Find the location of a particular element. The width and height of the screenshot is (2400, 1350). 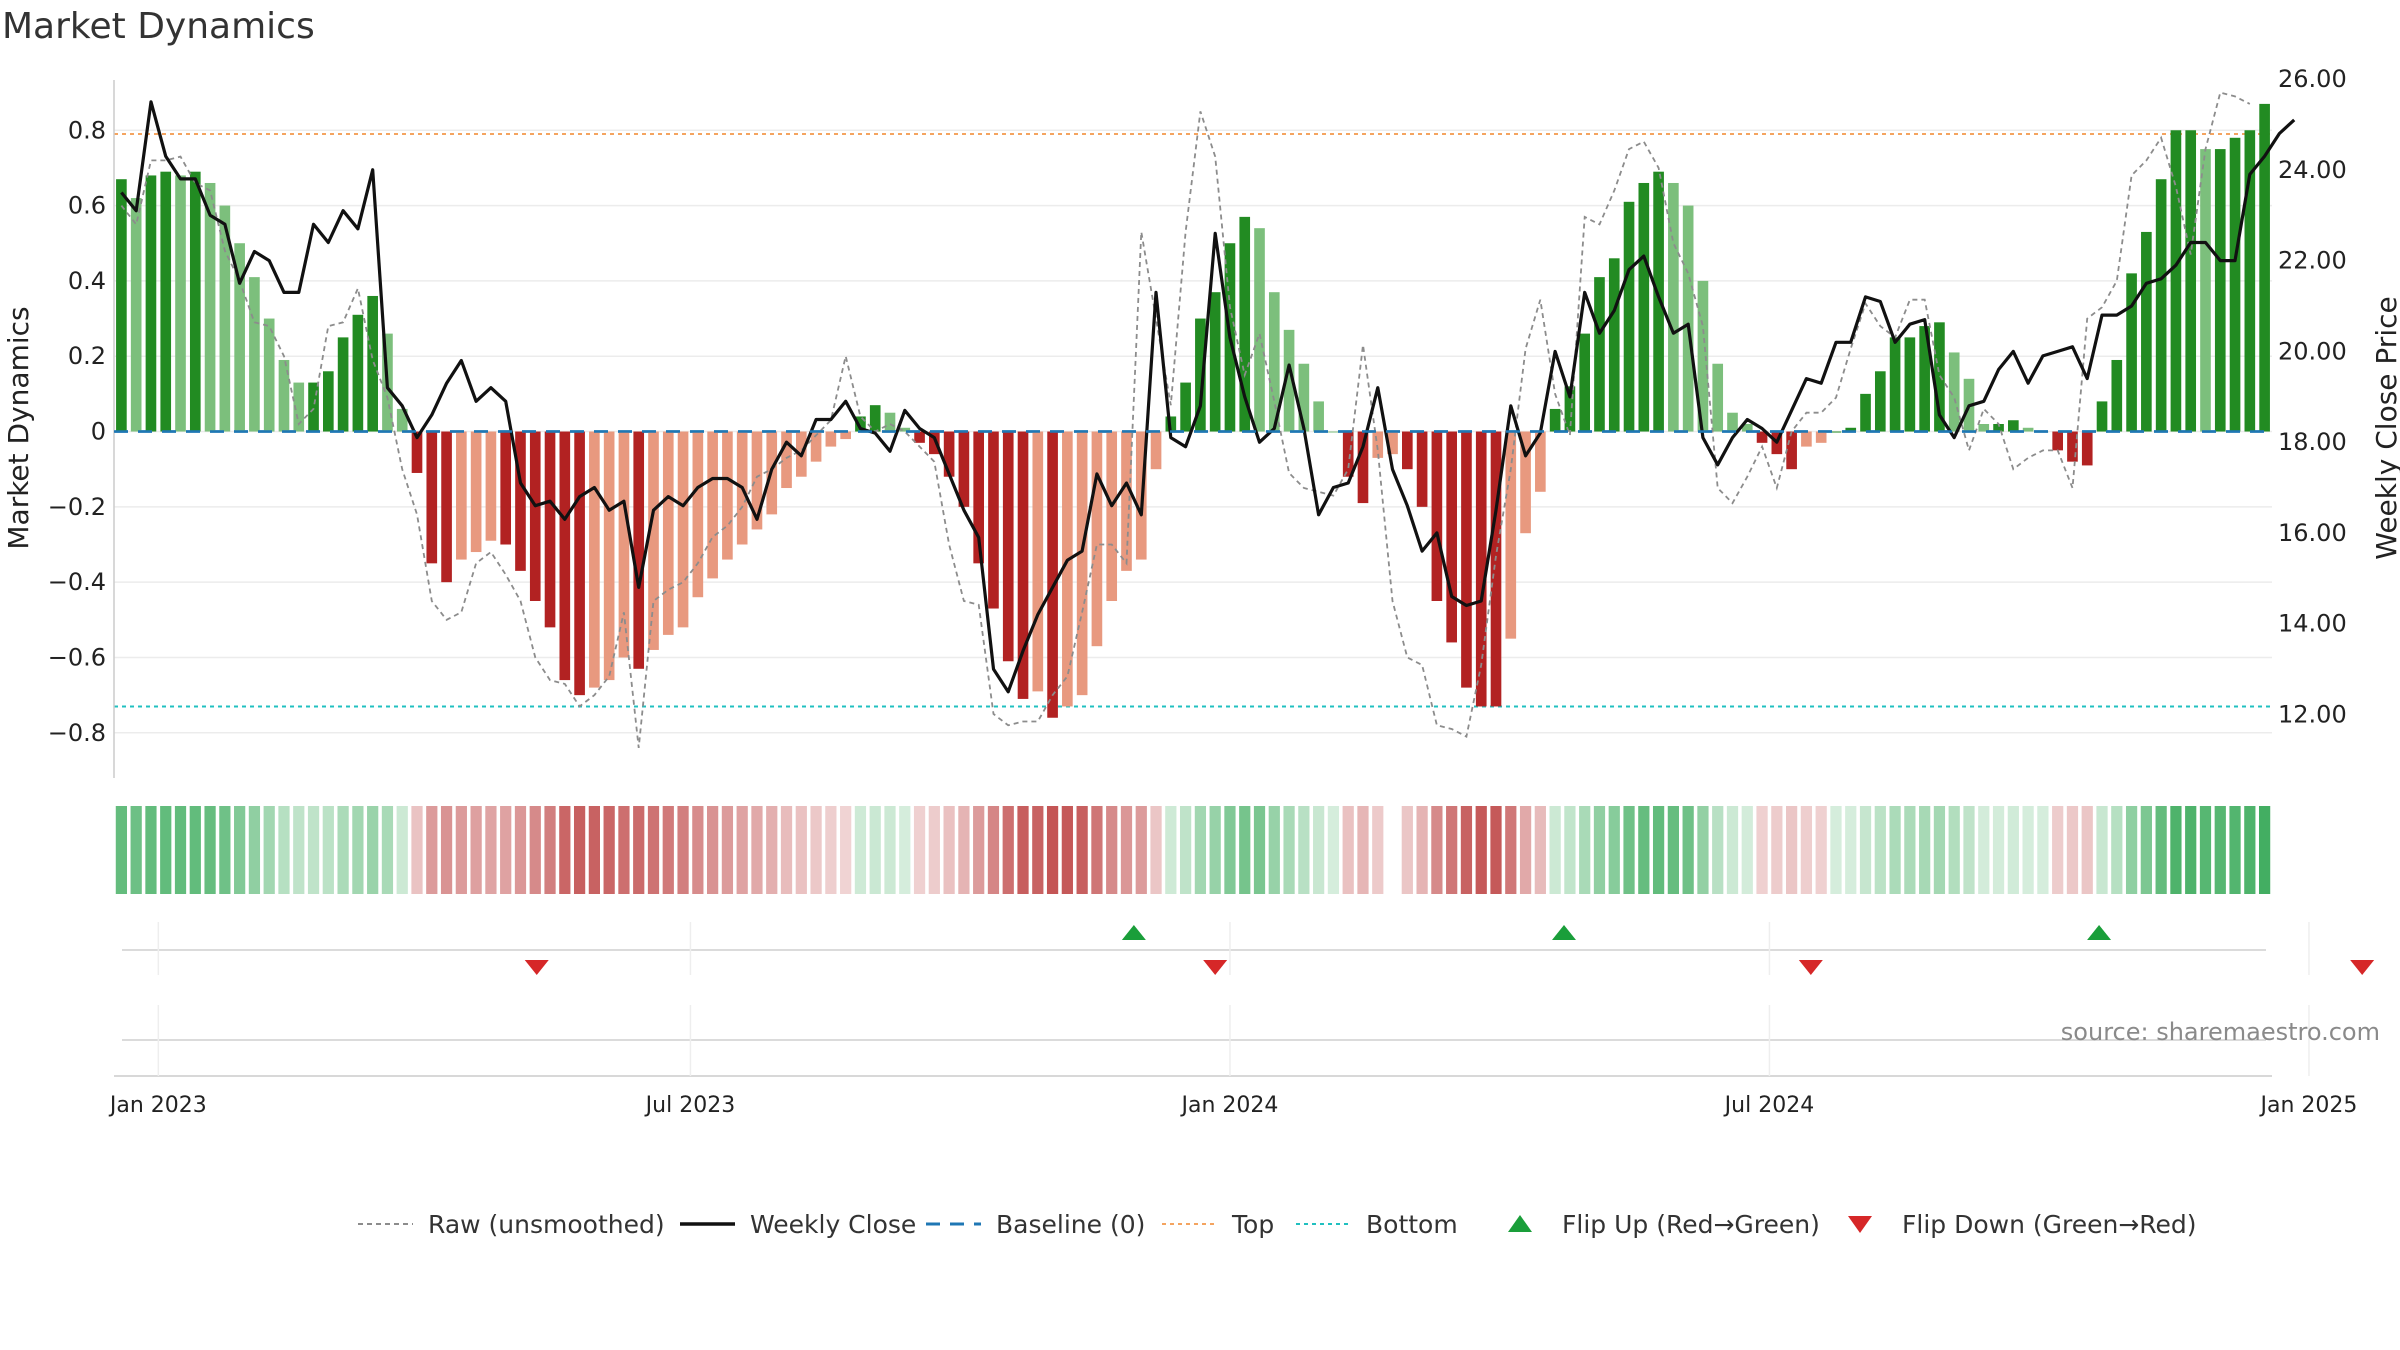

y-tick-label: 0 is located at coordinates (98, 432).